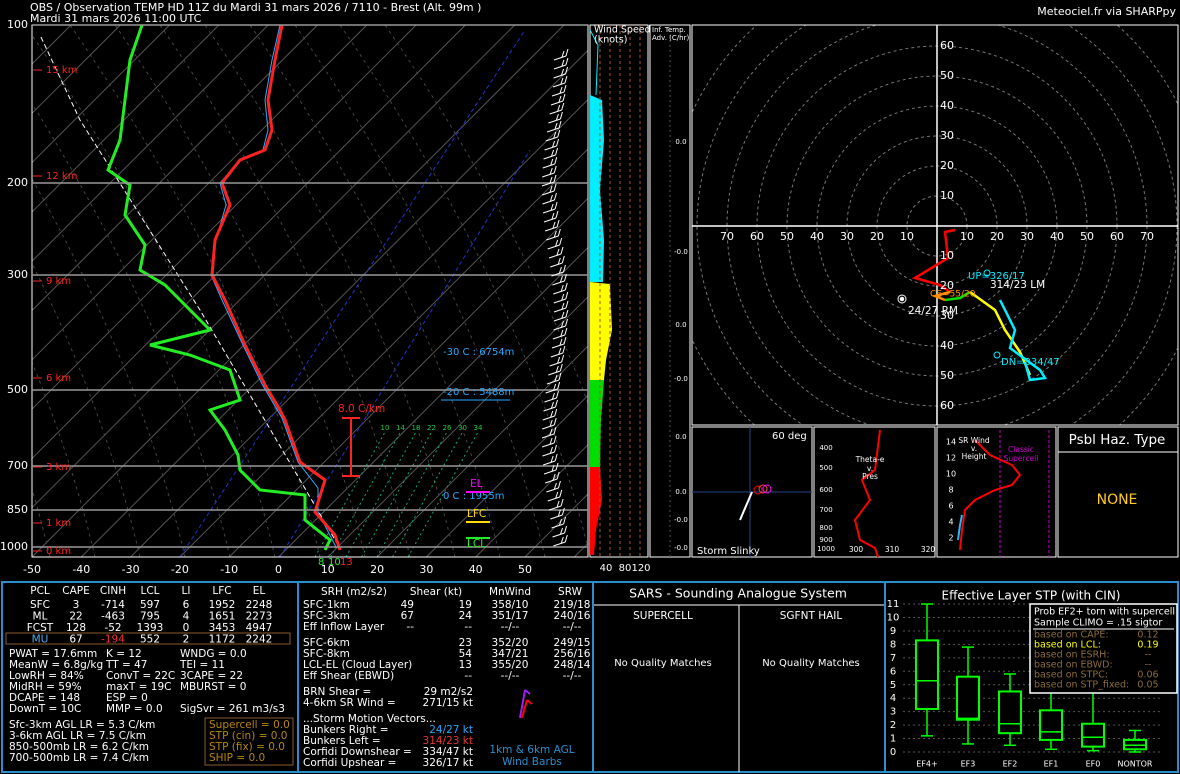  Describe the element at coordinates (1106, 11) in the screenshot. I see `label: Meteociel.fr via SHARPpy` at that location.